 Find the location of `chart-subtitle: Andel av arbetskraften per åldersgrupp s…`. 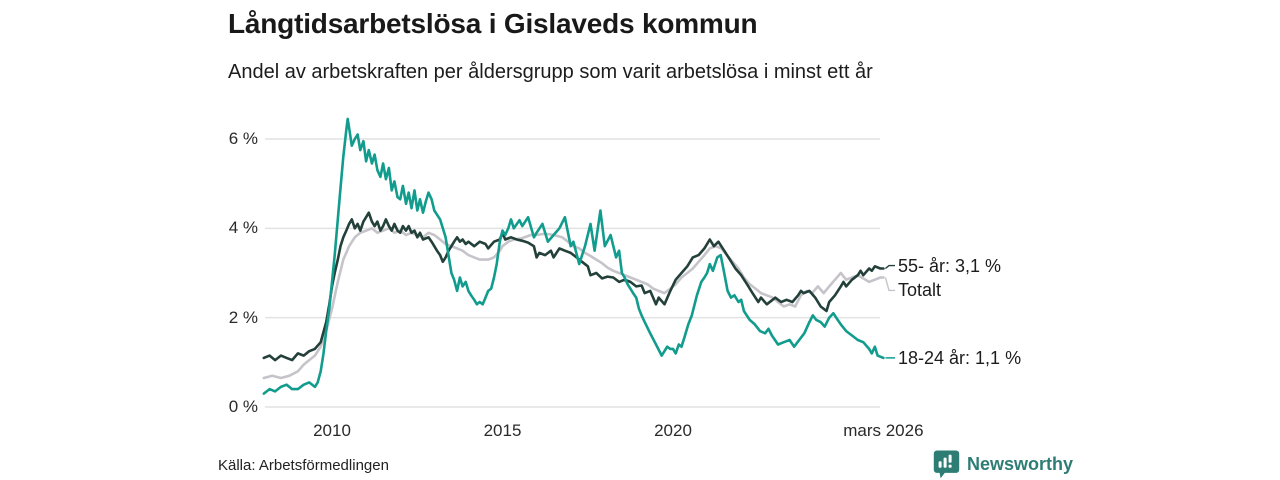

chart-subtitle: Andel av arbetskraften per åldersgrupp s… is located at coordinates (550, 72).